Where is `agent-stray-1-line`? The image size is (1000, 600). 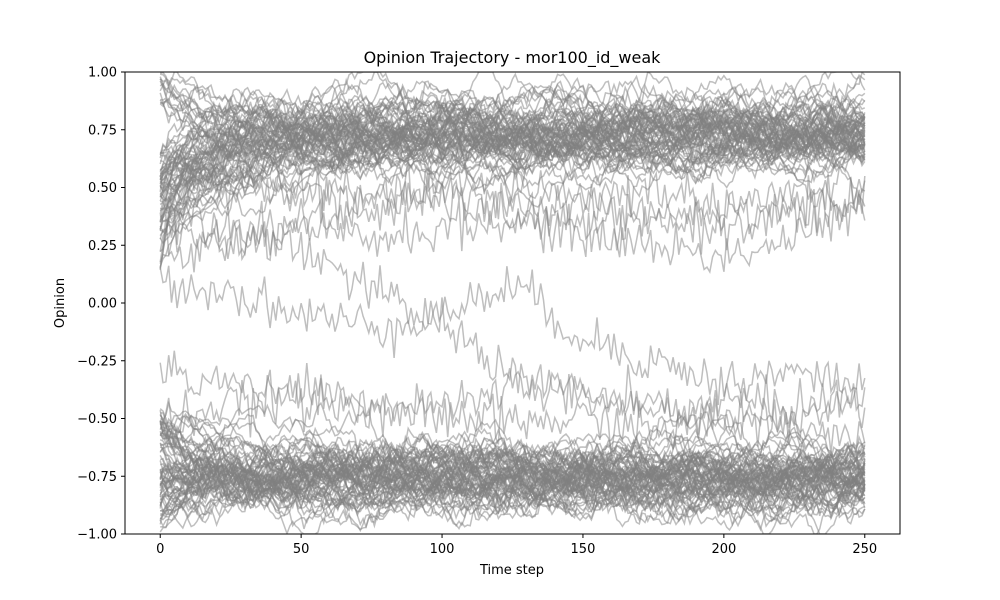
agent-stray-1-line is located at coordinates (512, 217).